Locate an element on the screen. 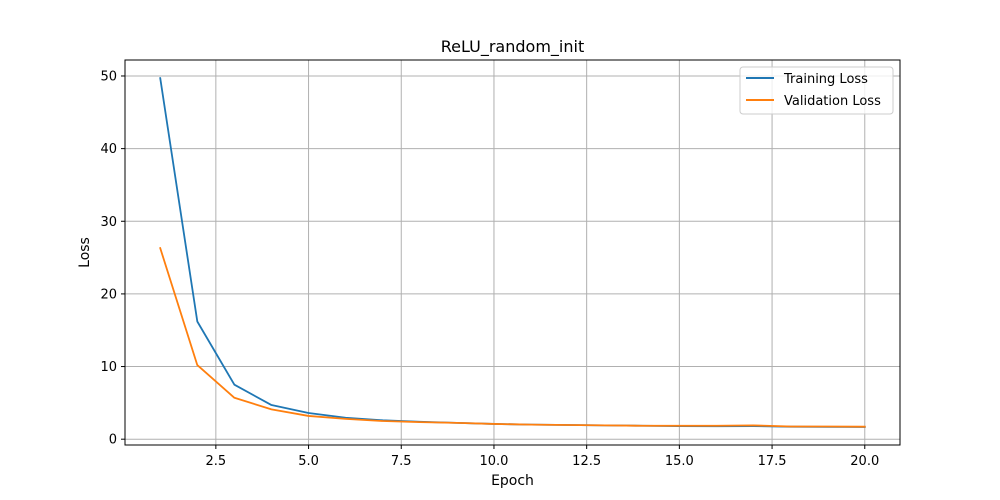  x-tick-label: 15.0 is located at coordinates (679, 461).